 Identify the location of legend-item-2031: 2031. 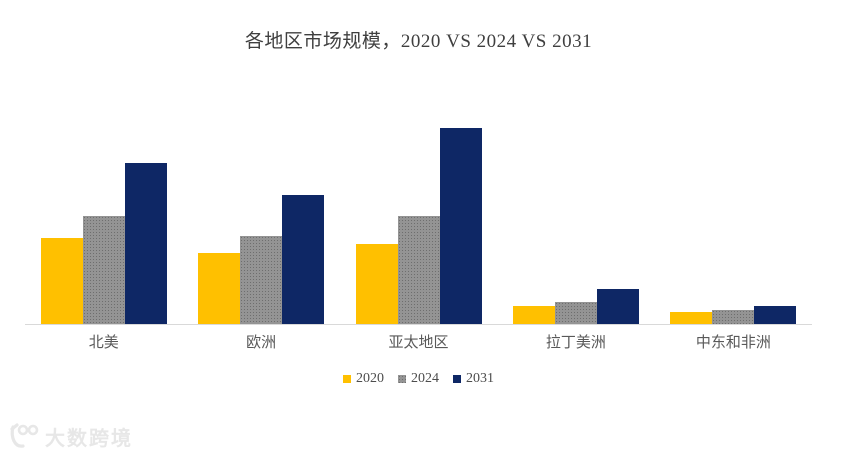
(473, 379).